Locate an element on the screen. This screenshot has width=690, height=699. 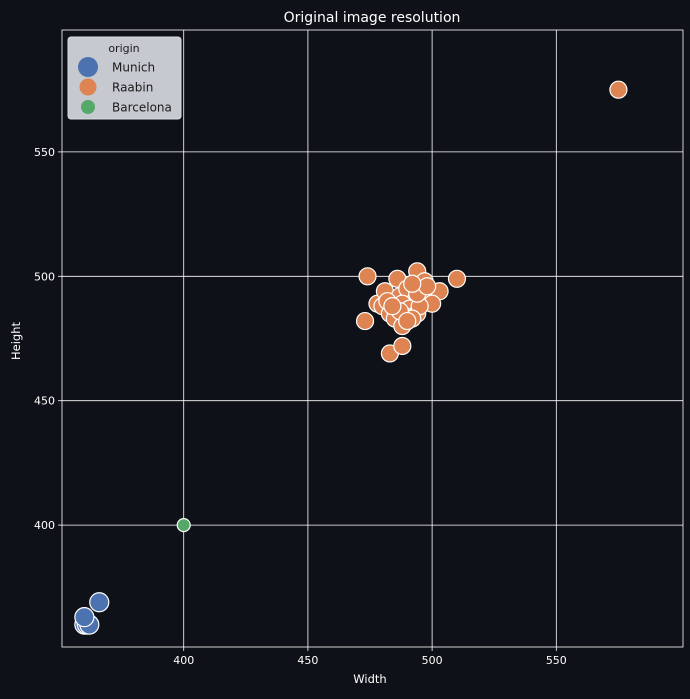
legend-label-munich: Munich is located at coordinates (133, 68).